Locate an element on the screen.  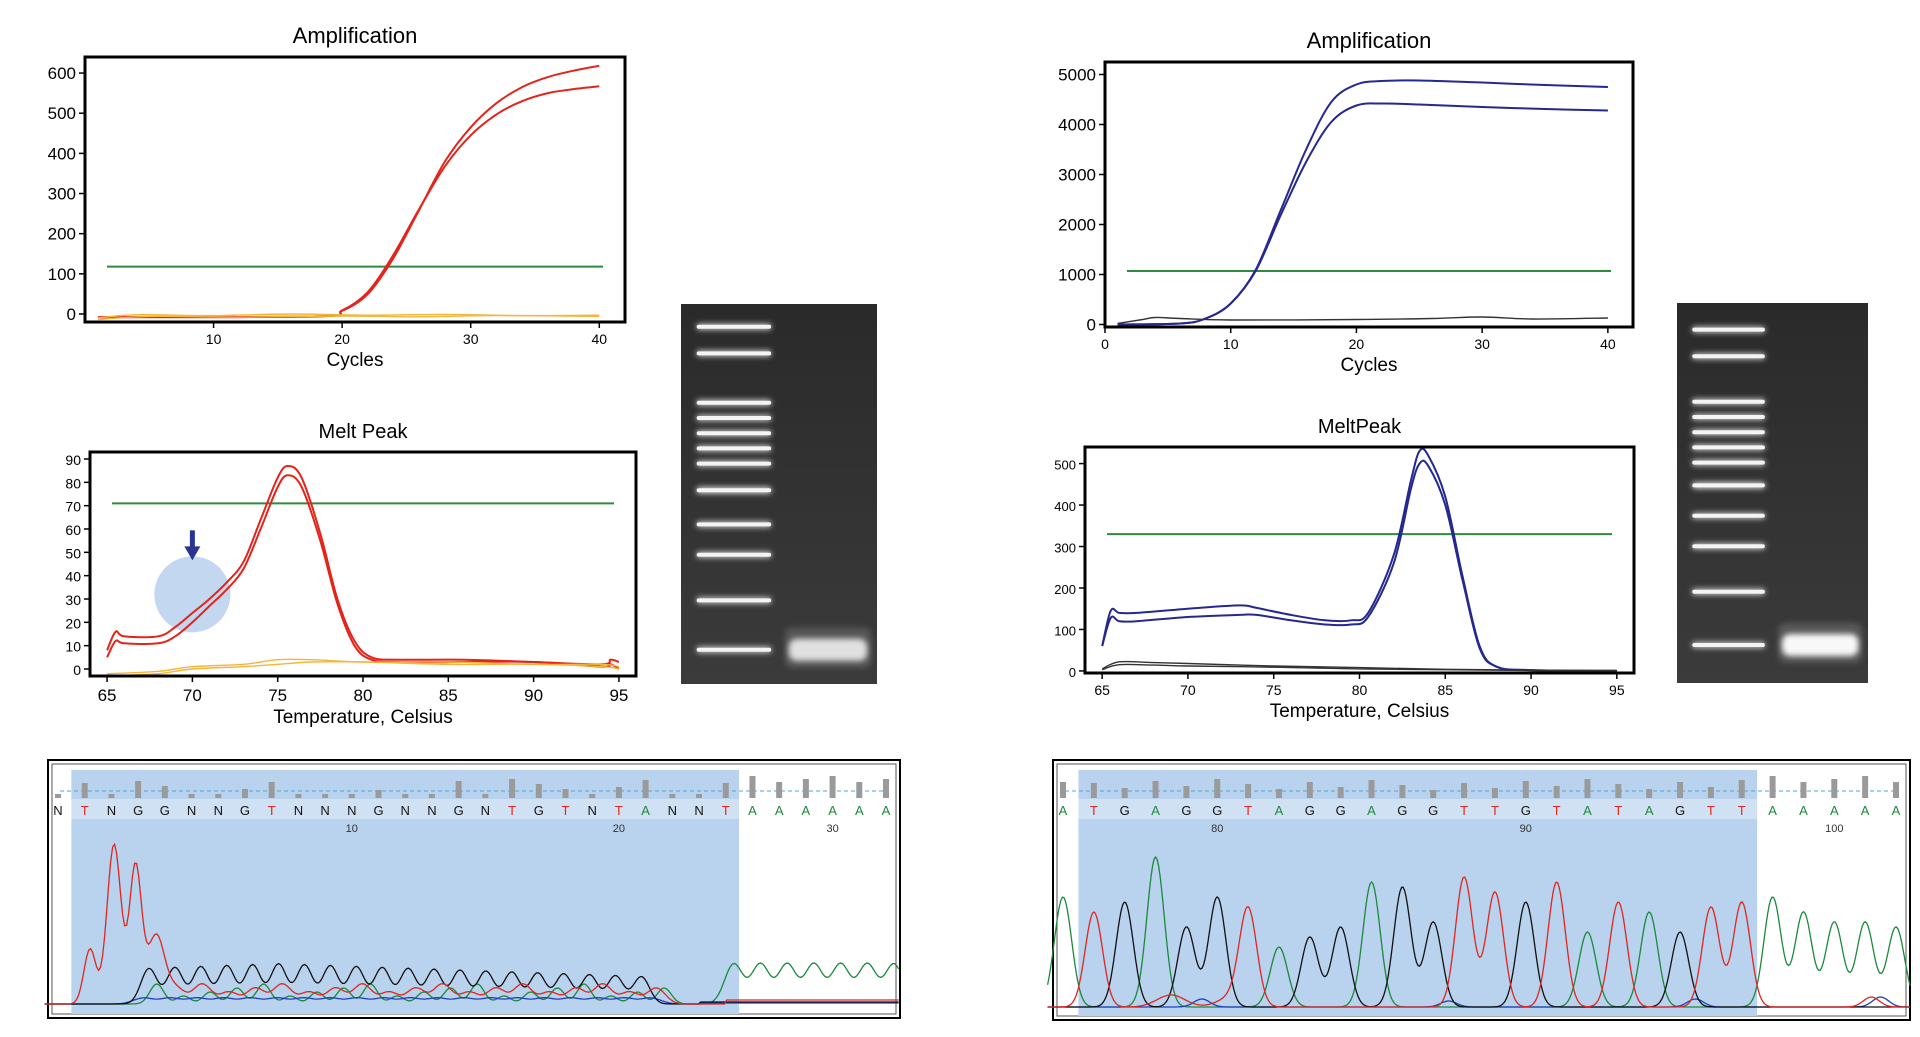
position-label: 100 is located at coordinates (1834, 829).